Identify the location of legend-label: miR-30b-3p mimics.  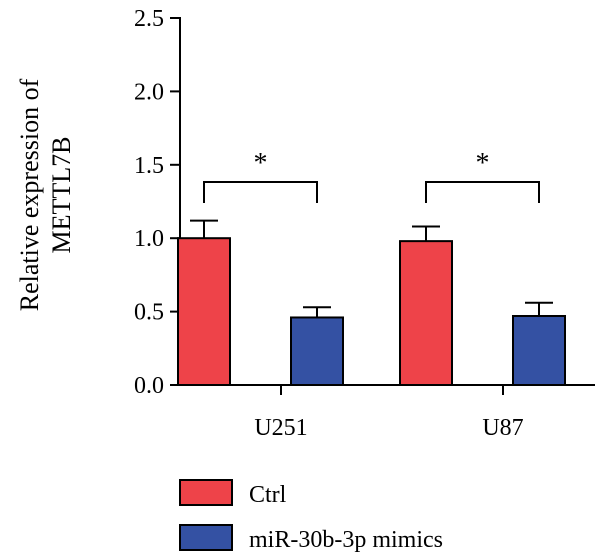
(346, 540).